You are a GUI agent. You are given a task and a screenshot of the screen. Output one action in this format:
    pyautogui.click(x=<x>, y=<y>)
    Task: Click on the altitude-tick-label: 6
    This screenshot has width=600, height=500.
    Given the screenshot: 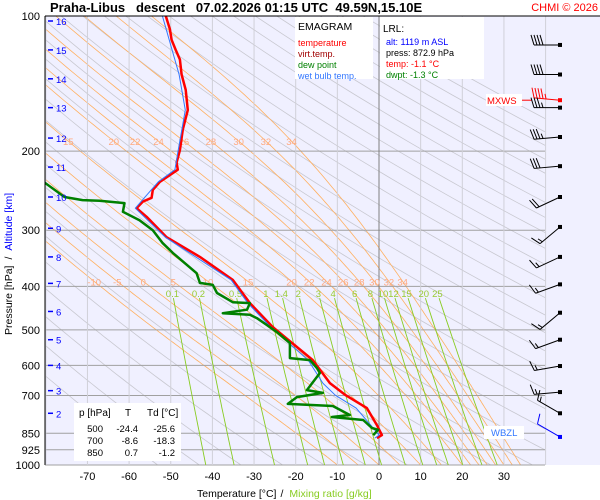 What is the action you would take?
    pyautogui.click(x=58, y=312)
    